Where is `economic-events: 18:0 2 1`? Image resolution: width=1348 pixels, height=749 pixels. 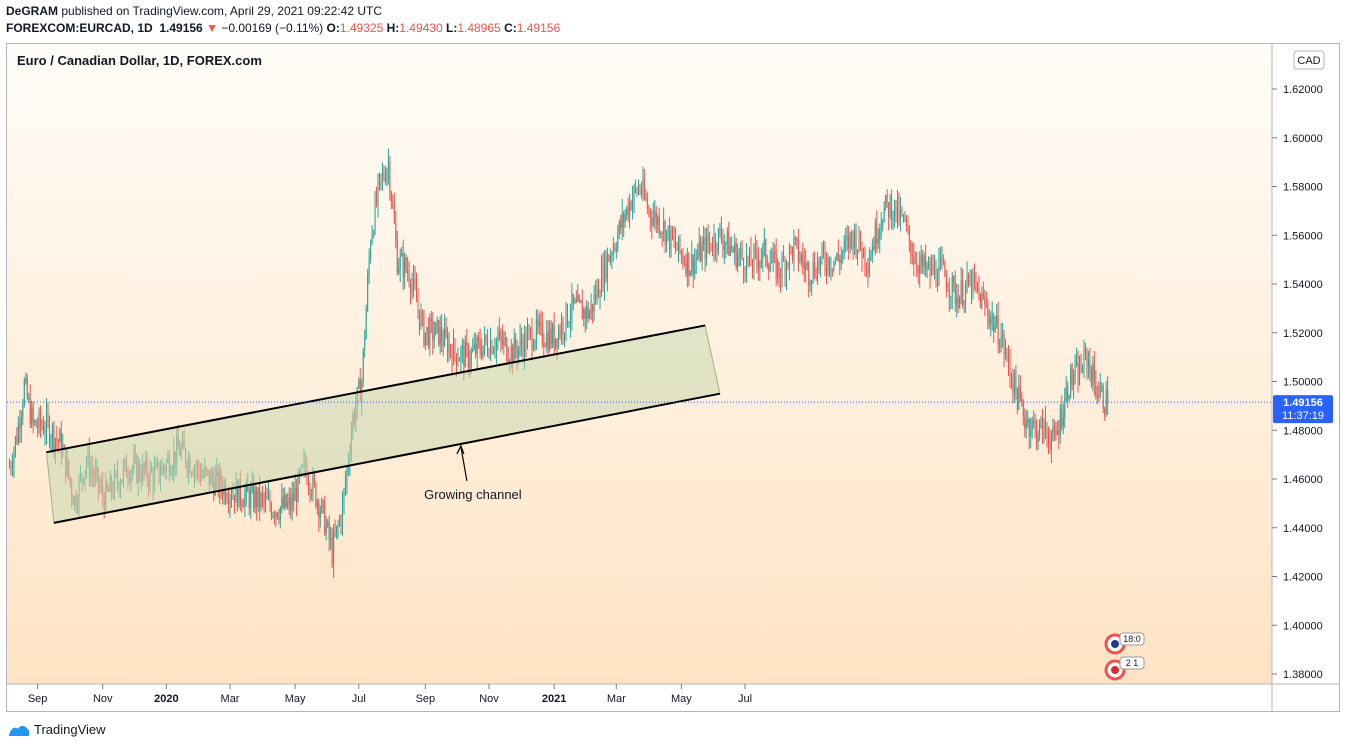
economic-events: 18:0 2 1 is located at coordinates (1124, 656).